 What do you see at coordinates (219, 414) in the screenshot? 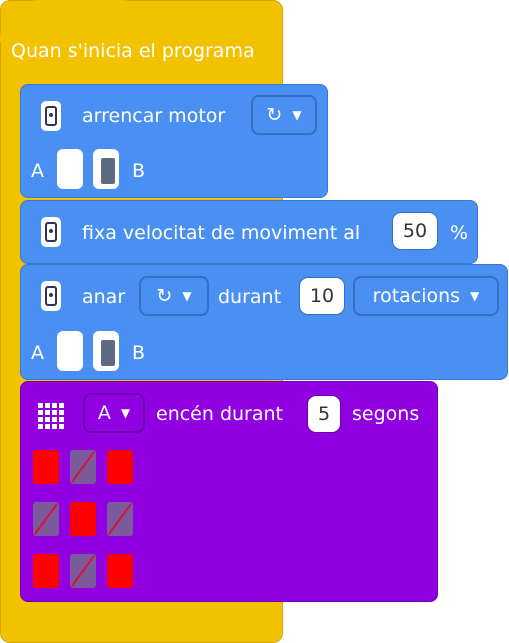
I see `on-for-label: encén durant` at bounding box center [219, 414].